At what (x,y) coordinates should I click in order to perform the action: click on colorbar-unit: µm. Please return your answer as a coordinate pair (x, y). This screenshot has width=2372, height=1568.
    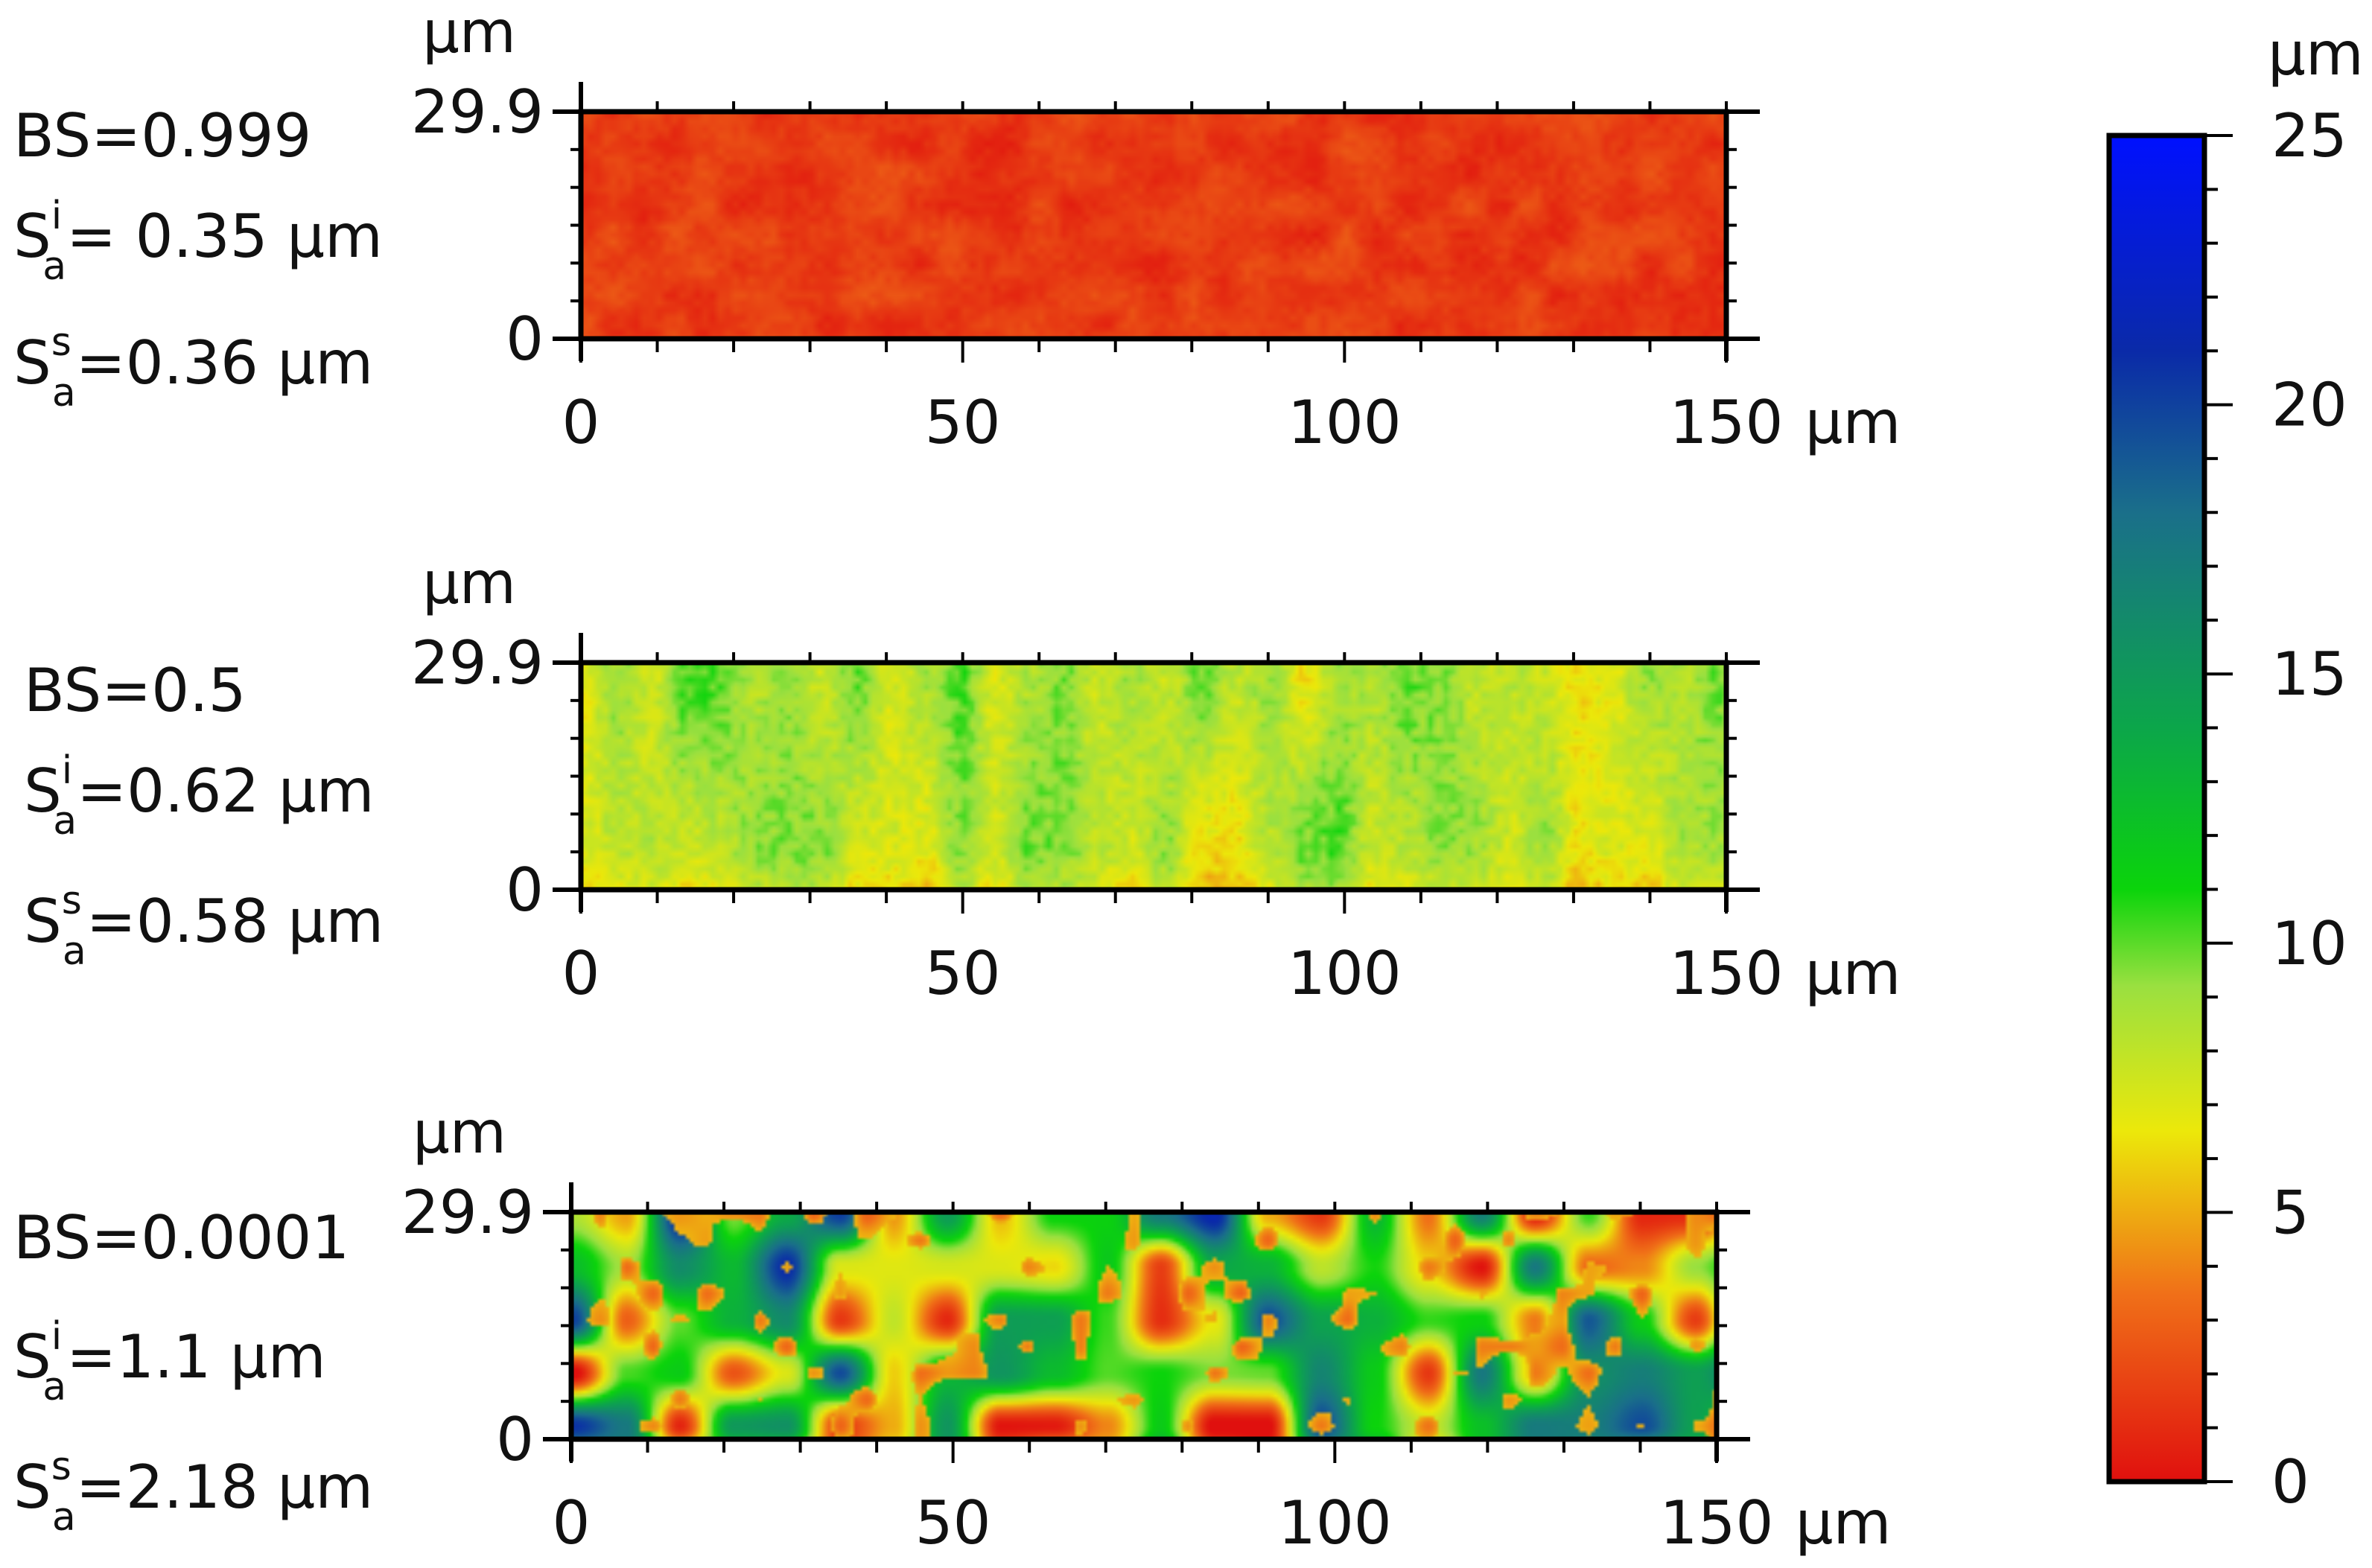
    Looking at the image, I should click on (2316, 54).